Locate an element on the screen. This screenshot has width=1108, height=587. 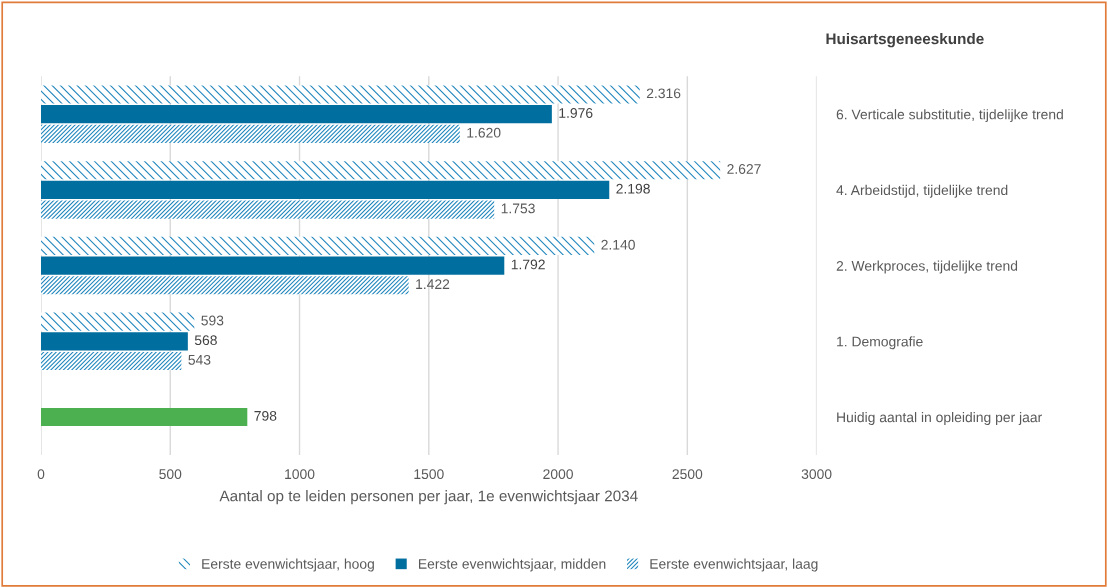
text: Huisartsgeneeskunde is located at coordinates (905, 40).